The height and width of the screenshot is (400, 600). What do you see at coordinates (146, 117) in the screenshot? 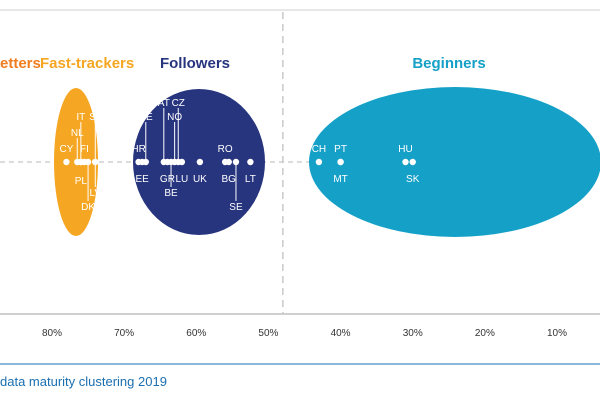
I see `point-label-de: DE` at bounding box center [146, 117].